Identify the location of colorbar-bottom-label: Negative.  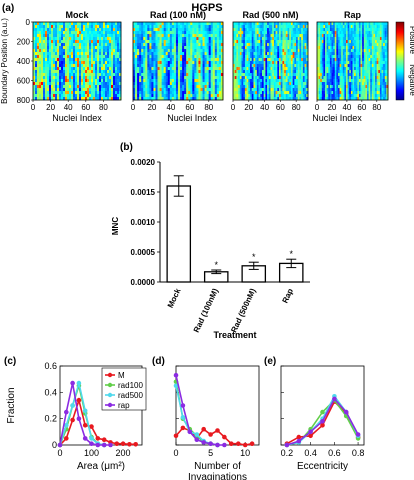
(411, 80).